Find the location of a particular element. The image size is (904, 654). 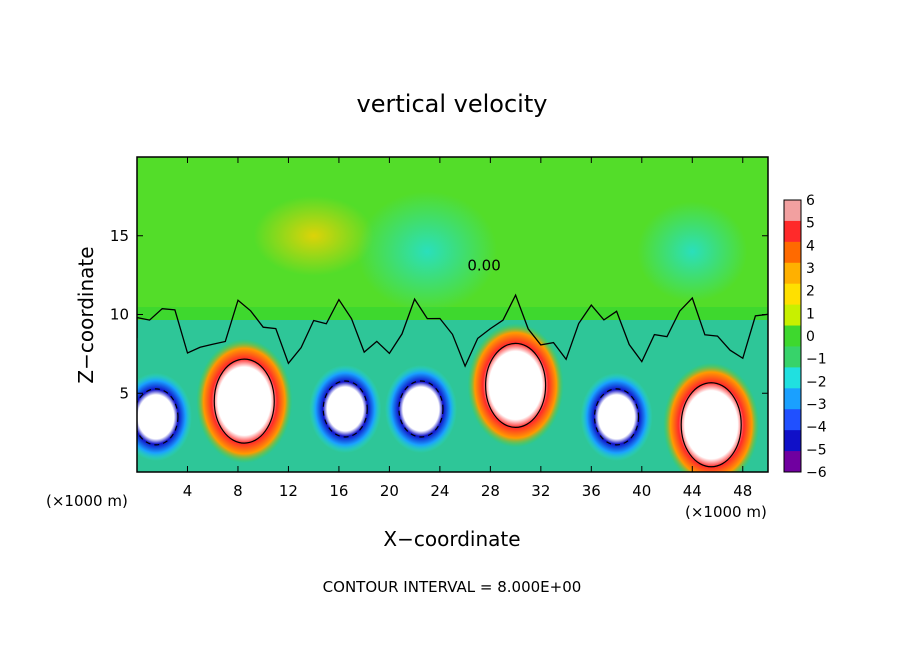

colorbar-tick-6: 0 is located at coordinates (810, 337).